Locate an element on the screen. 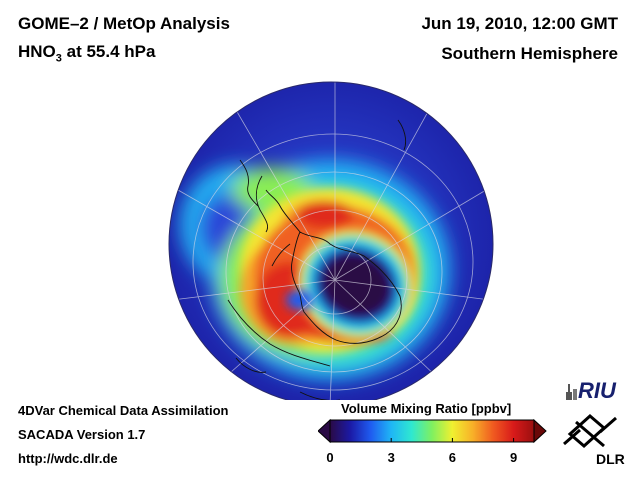  footer-link: http://wdc.dlr.de is located at coordinates (68, 458).